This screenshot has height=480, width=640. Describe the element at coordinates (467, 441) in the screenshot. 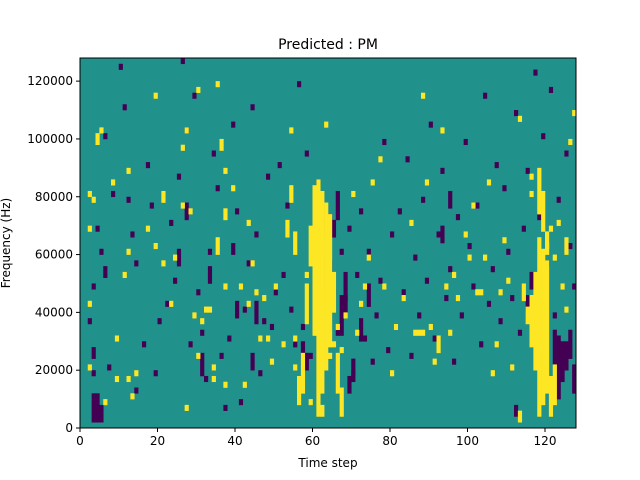

I see `x-tick-label: 100` at that location.